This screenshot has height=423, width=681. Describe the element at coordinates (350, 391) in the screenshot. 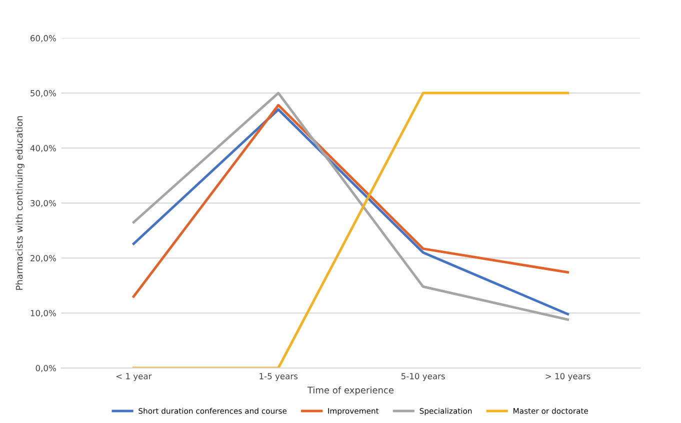

I see `x-axis-title: Time of experience` at that location.